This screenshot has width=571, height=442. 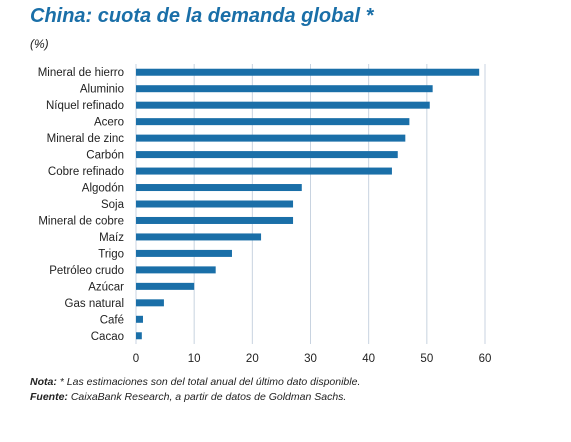 What do you see at coordinates (113, 205) in the screenshot?
I see `category-label: Soja` at bounding box center [113, 205].